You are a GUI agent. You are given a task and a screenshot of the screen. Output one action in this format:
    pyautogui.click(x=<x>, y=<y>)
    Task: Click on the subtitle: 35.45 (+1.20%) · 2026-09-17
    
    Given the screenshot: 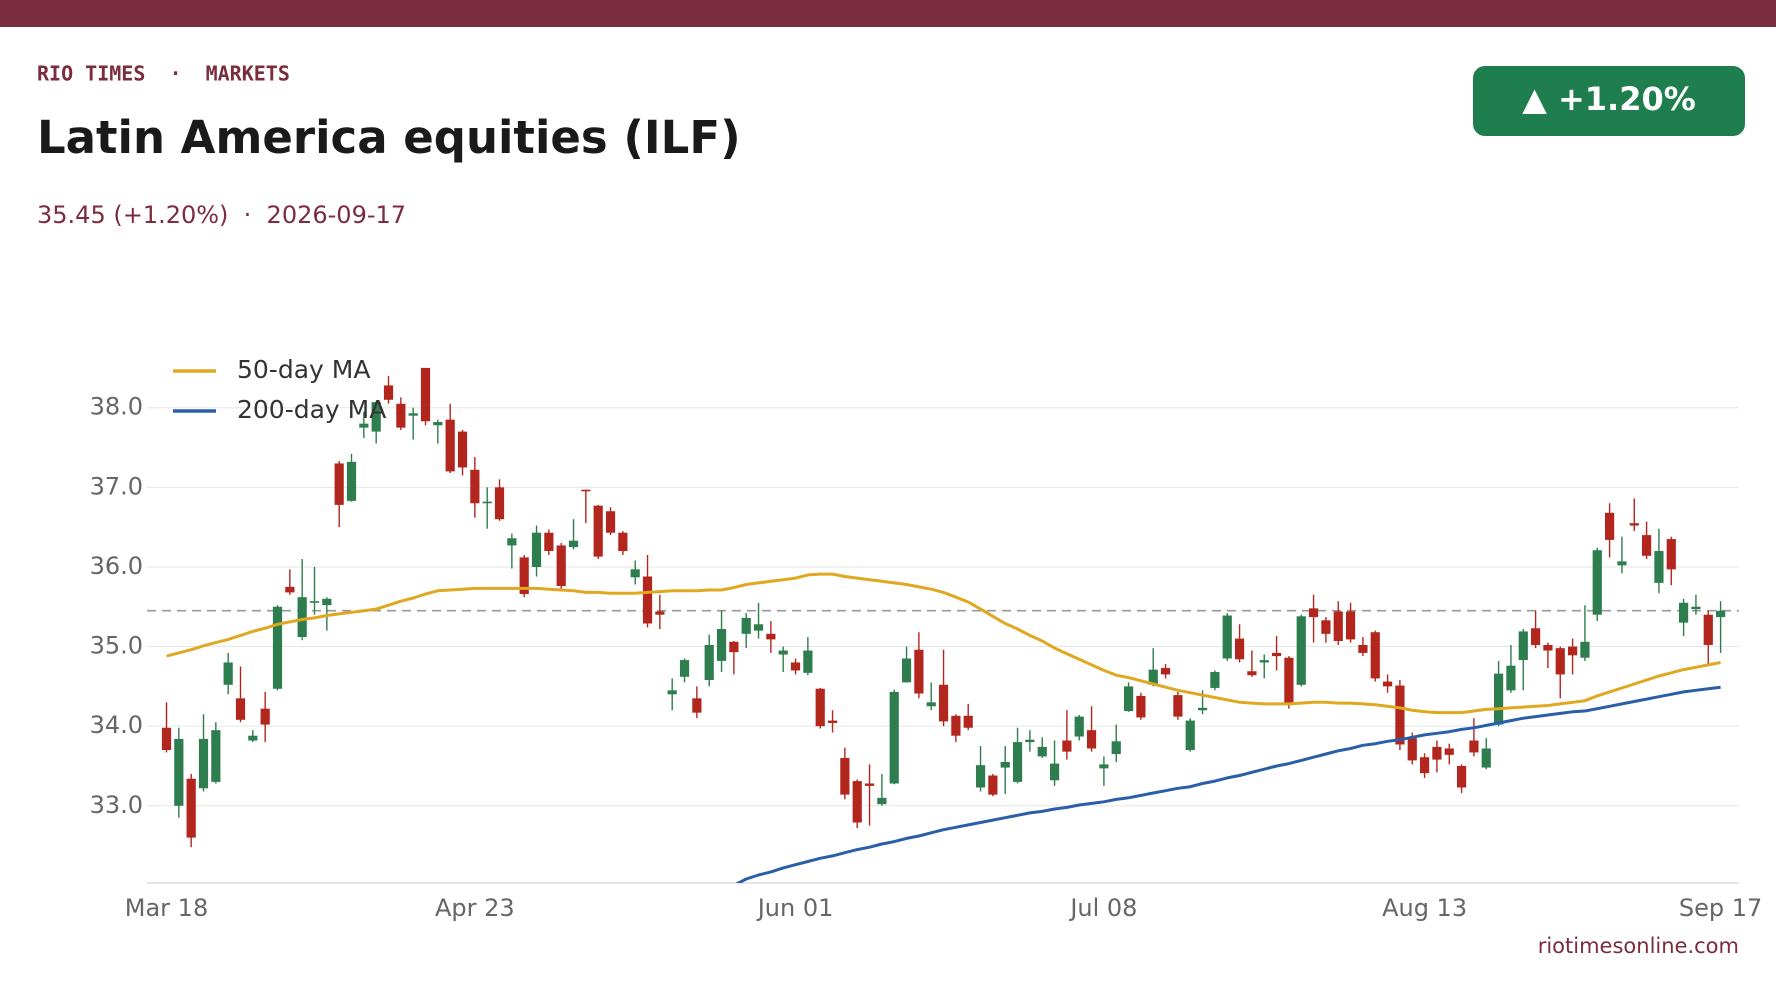 What is the action you would take?
    pyautogui.click(x=221, y=215)
    